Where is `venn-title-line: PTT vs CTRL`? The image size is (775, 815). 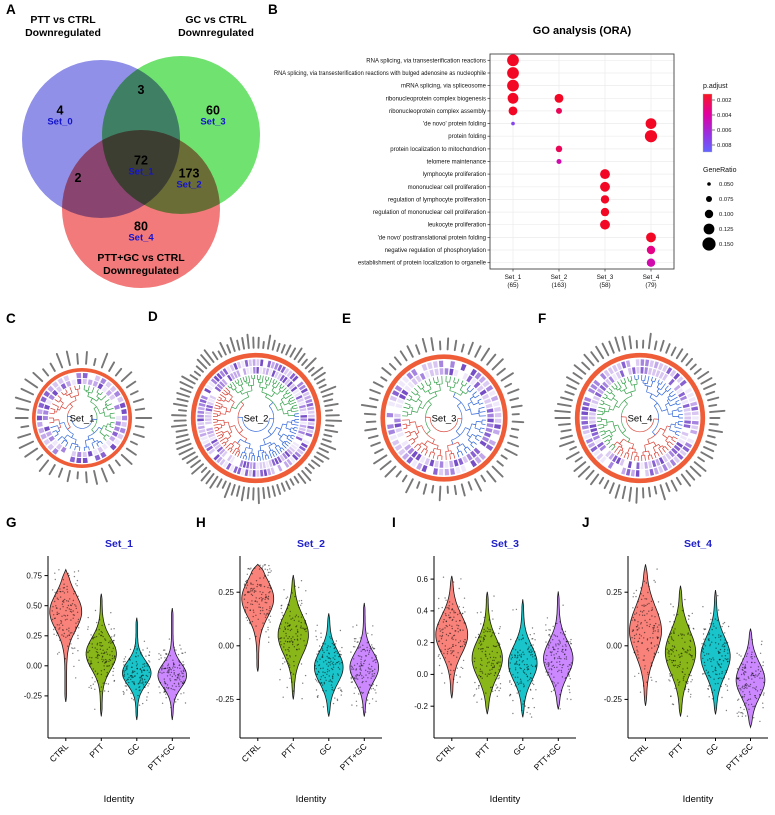 venn-title-line: PTT vs CTRL is located at coordinates (63, 20).